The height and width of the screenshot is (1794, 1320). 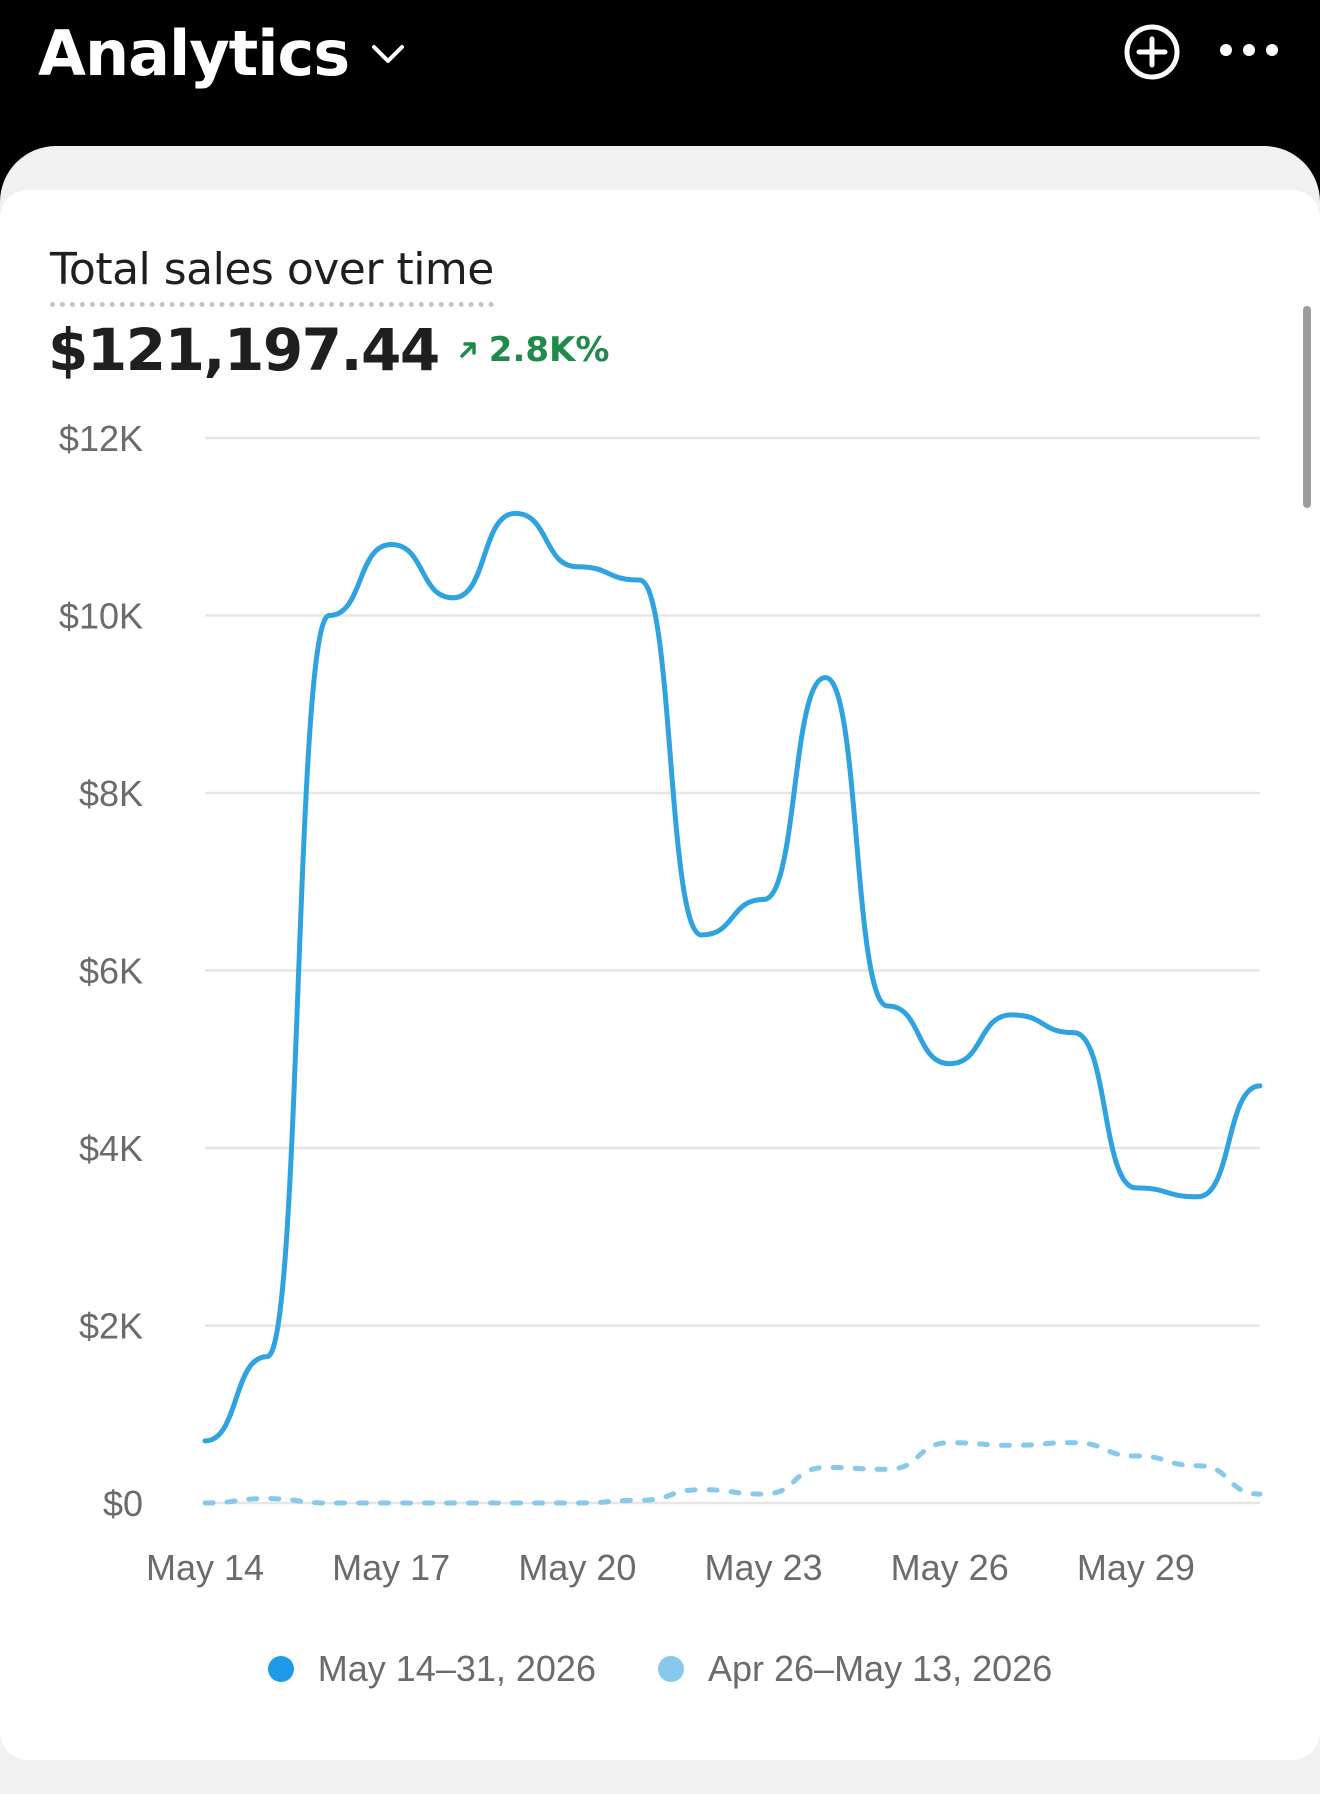 I want to click on legend-item-current: May 14–31, 2026, so click(x=431, y=1669).